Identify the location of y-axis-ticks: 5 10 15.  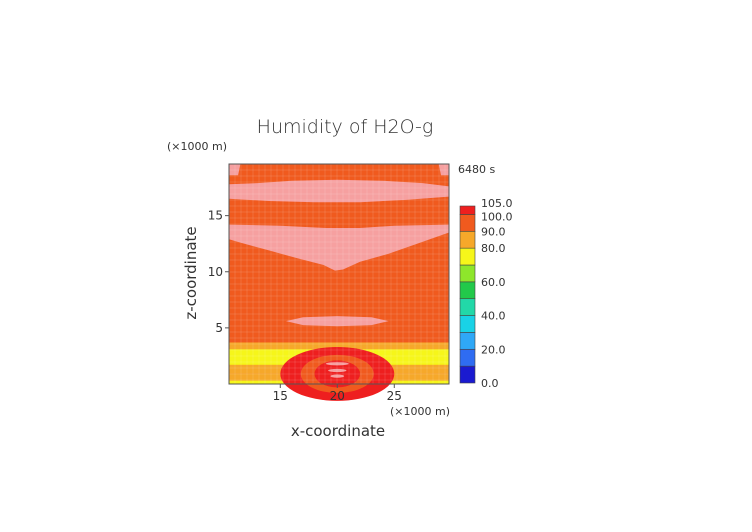
(218, 272).